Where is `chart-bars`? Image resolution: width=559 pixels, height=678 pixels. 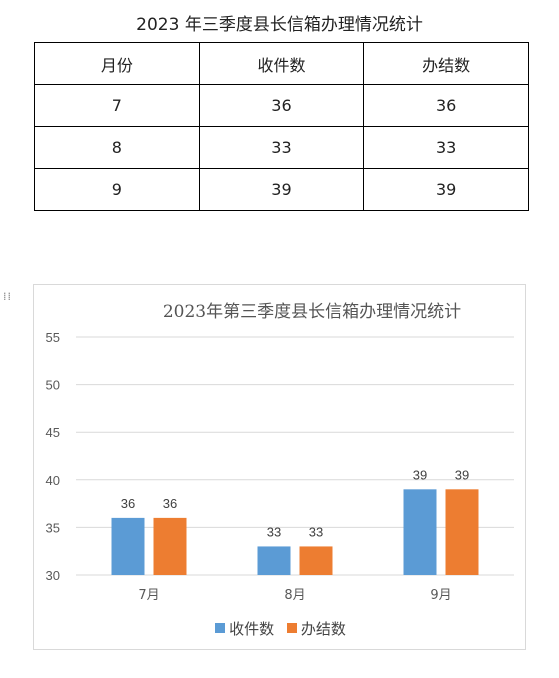 chart-bars is located at coordinates (295, 532).